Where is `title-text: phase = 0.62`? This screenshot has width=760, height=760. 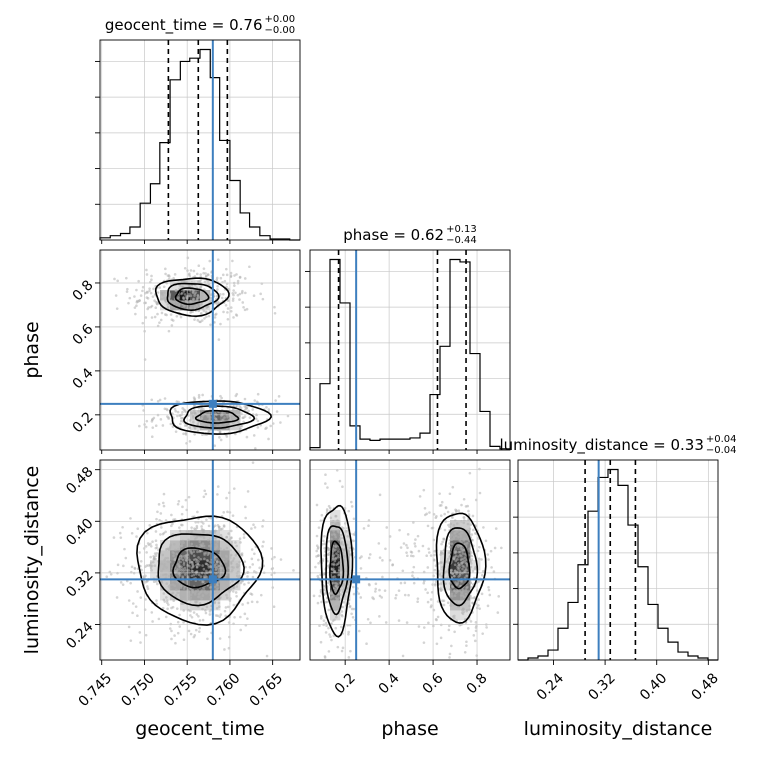
title-text: phase = 0.62 is located at coordinates (393, 235).